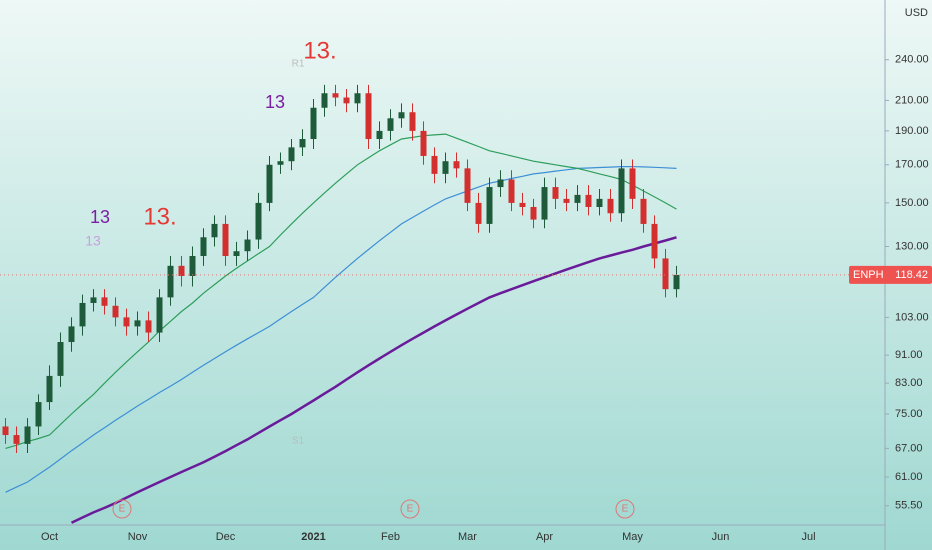 The image size is (932, 550). Describe the element at coordinates (912, 317) in the screenshot. I see `y-tick-label: 103.00` at that location.